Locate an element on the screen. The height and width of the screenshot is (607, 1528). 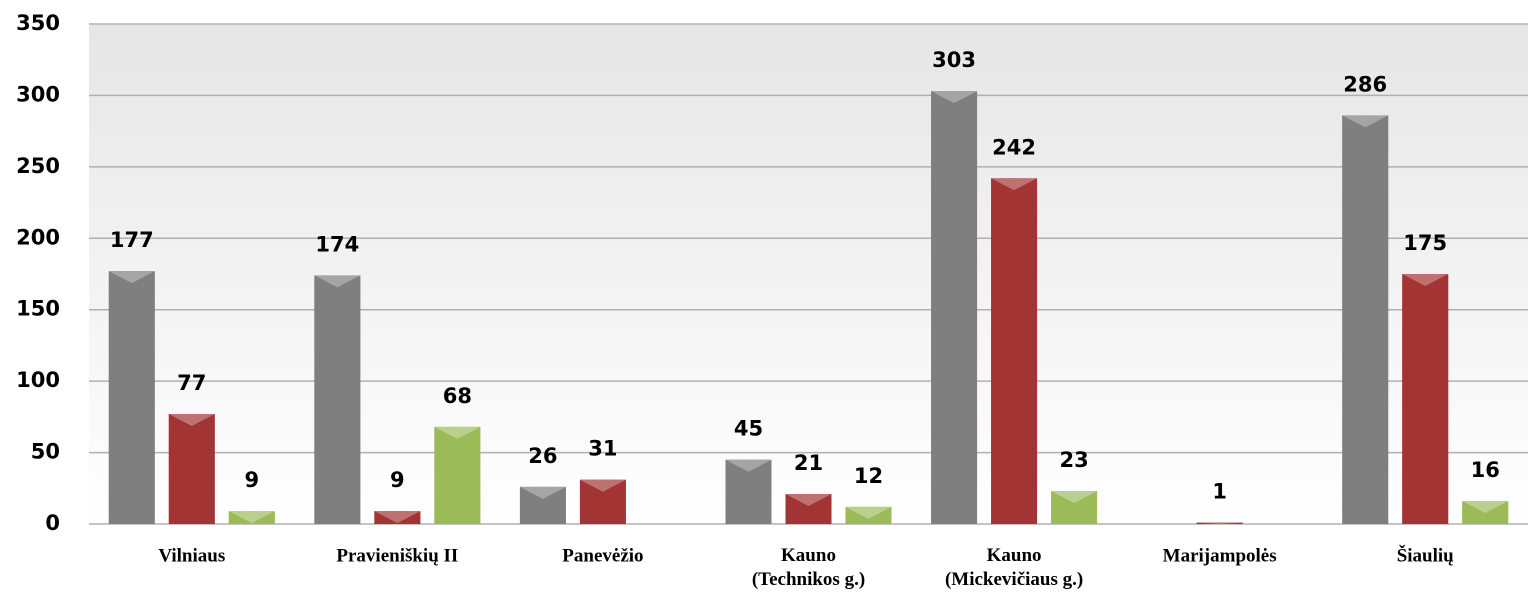
y-tick-label: 50 is located at coordinates (45, 452).